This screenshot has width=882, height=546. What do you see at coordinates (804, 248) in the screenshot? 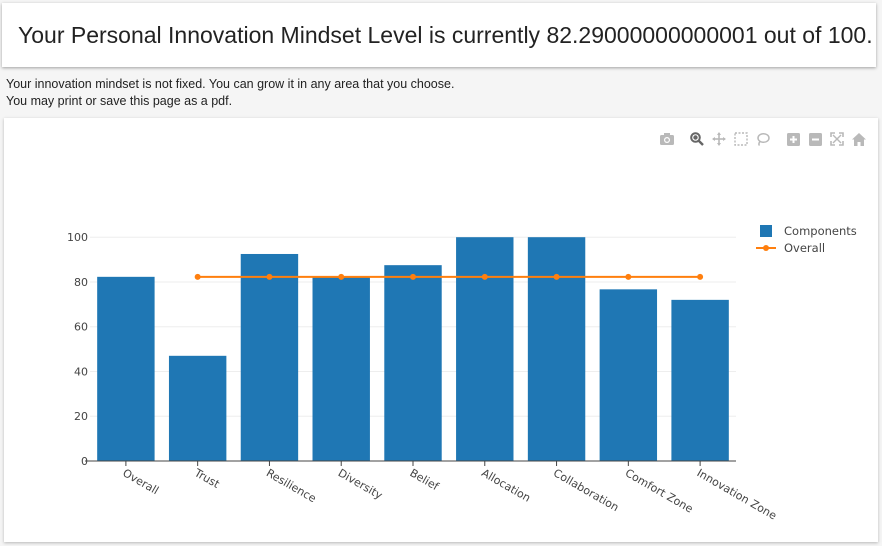
I see `legend-label-overall: Overall` at bounding box center [804, 248].